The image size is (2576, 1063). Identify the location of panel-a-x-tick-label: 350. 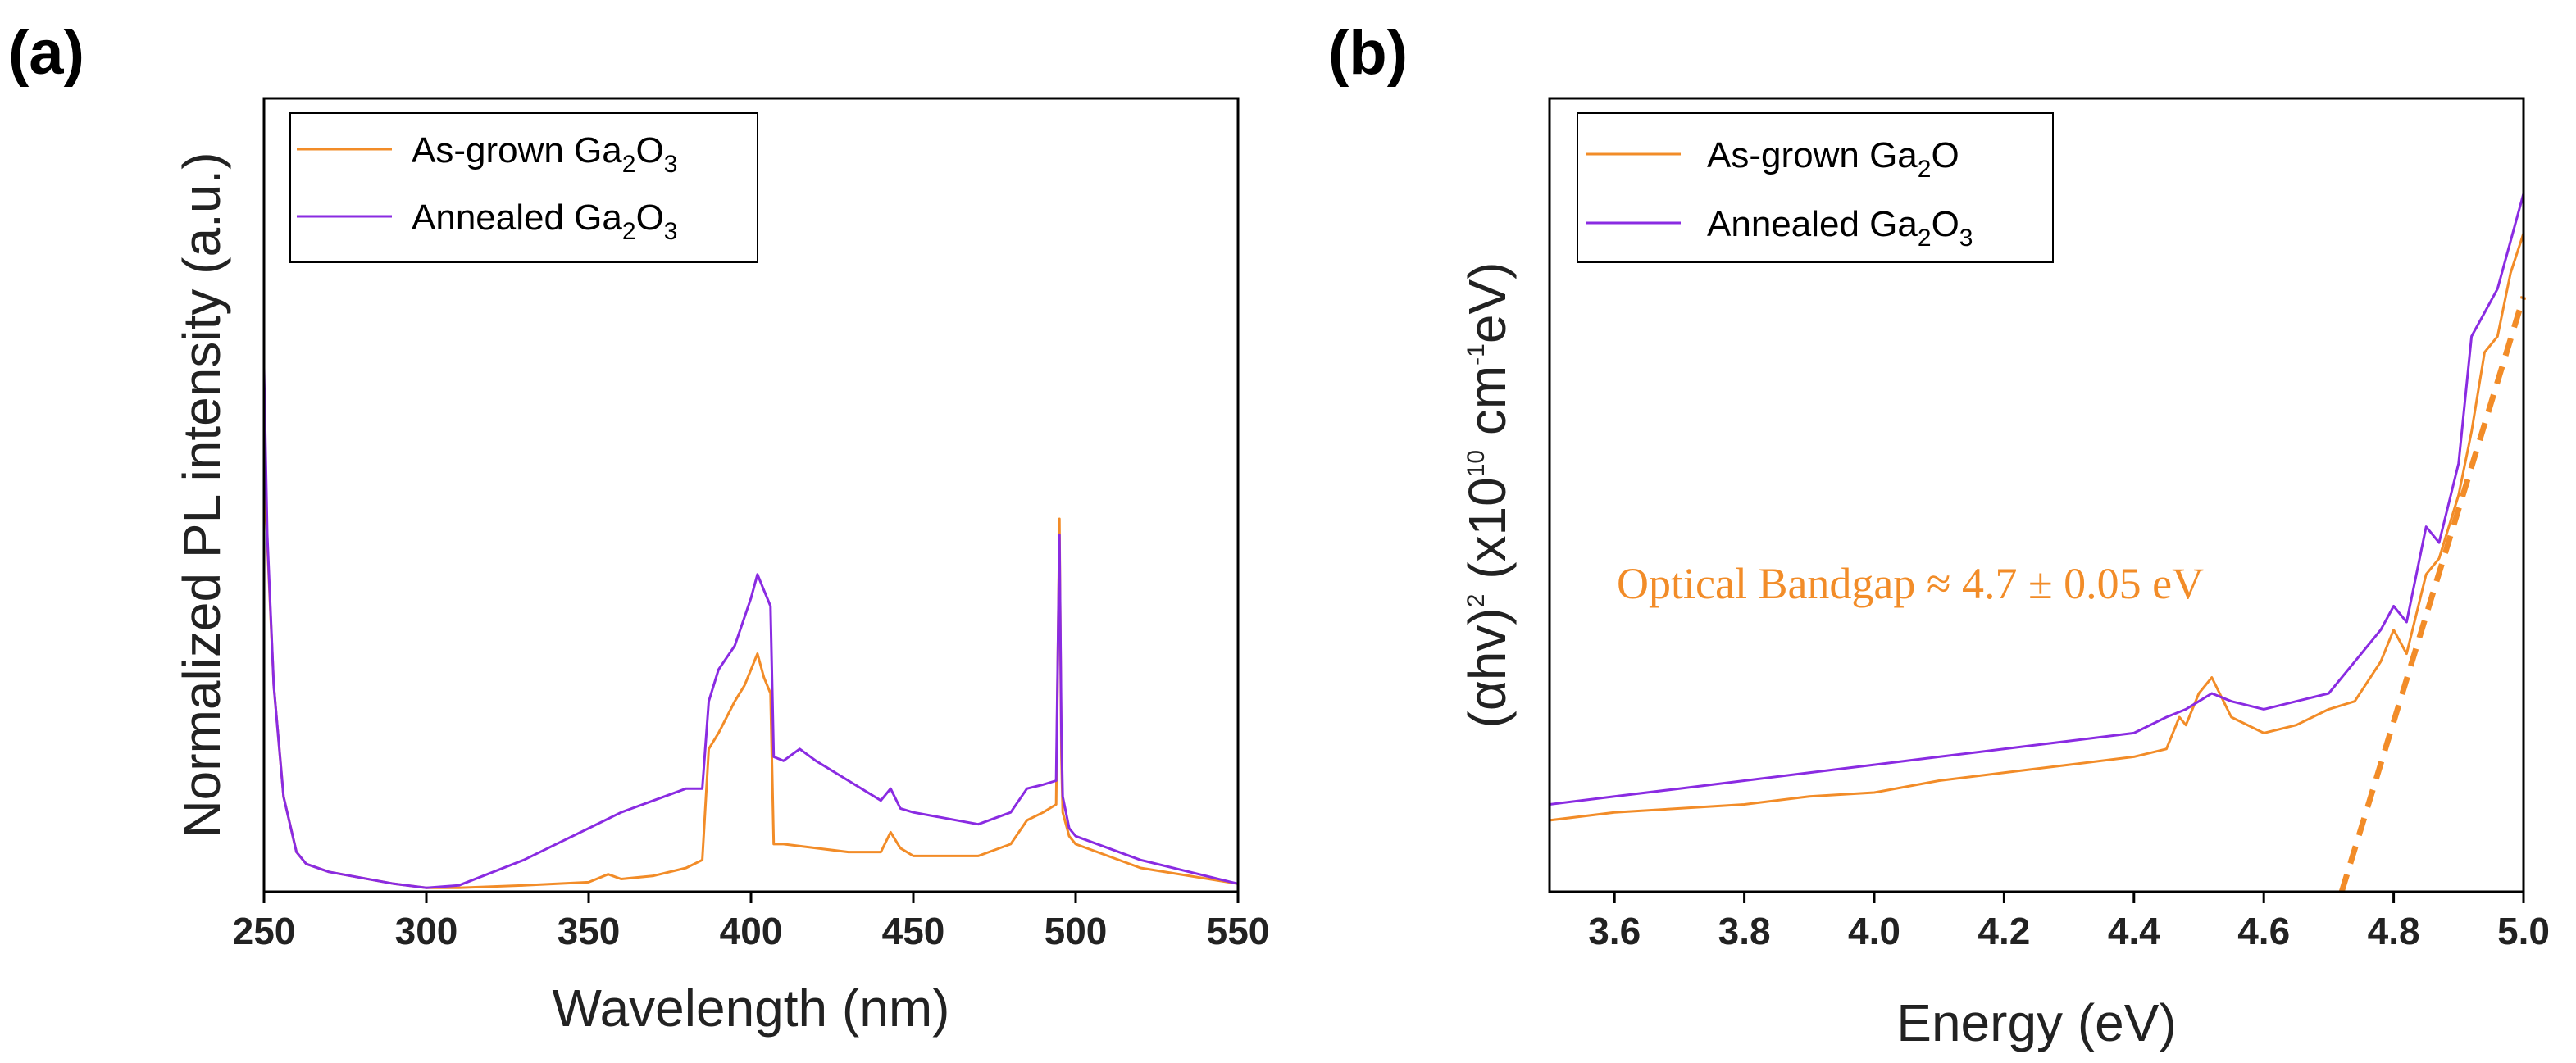
(589, 931).